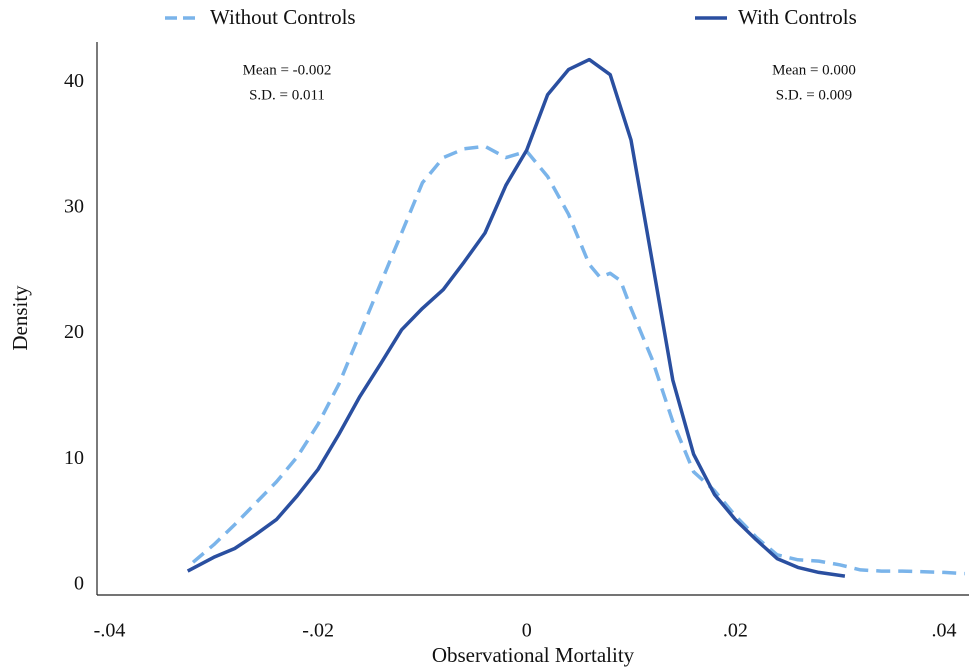 This screenshot has height=671, width=969. Describe the element at coordinates (527, 631) in the screenshot. I see `x-tick-label: 0` at that location.